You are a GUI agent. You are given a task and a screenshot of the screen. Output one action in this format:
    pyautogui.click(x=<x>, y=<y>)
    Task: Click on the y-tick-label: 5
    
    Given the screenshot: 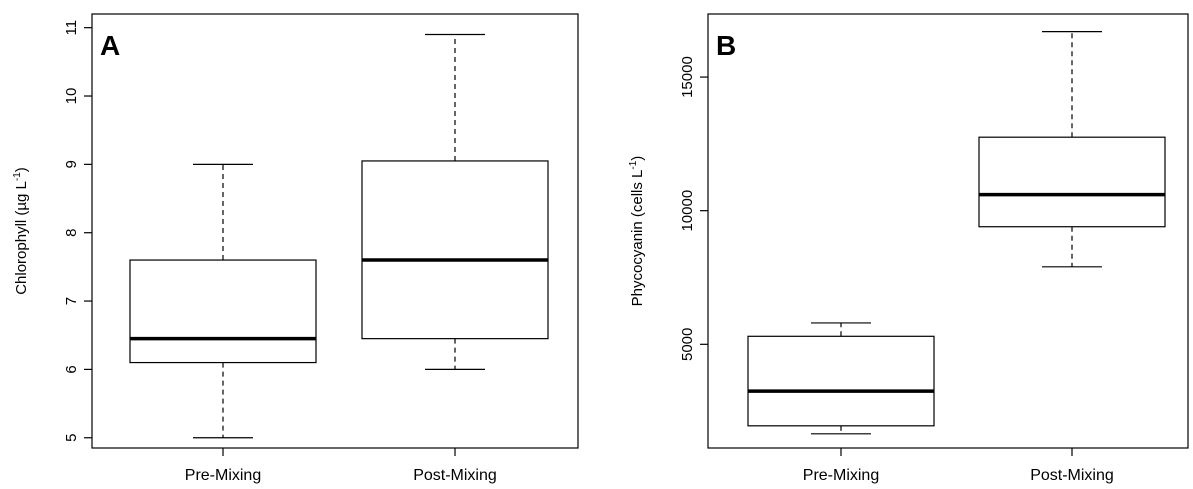 What is the action you would take?
    pyautogui.click(x=71, y=438)
    